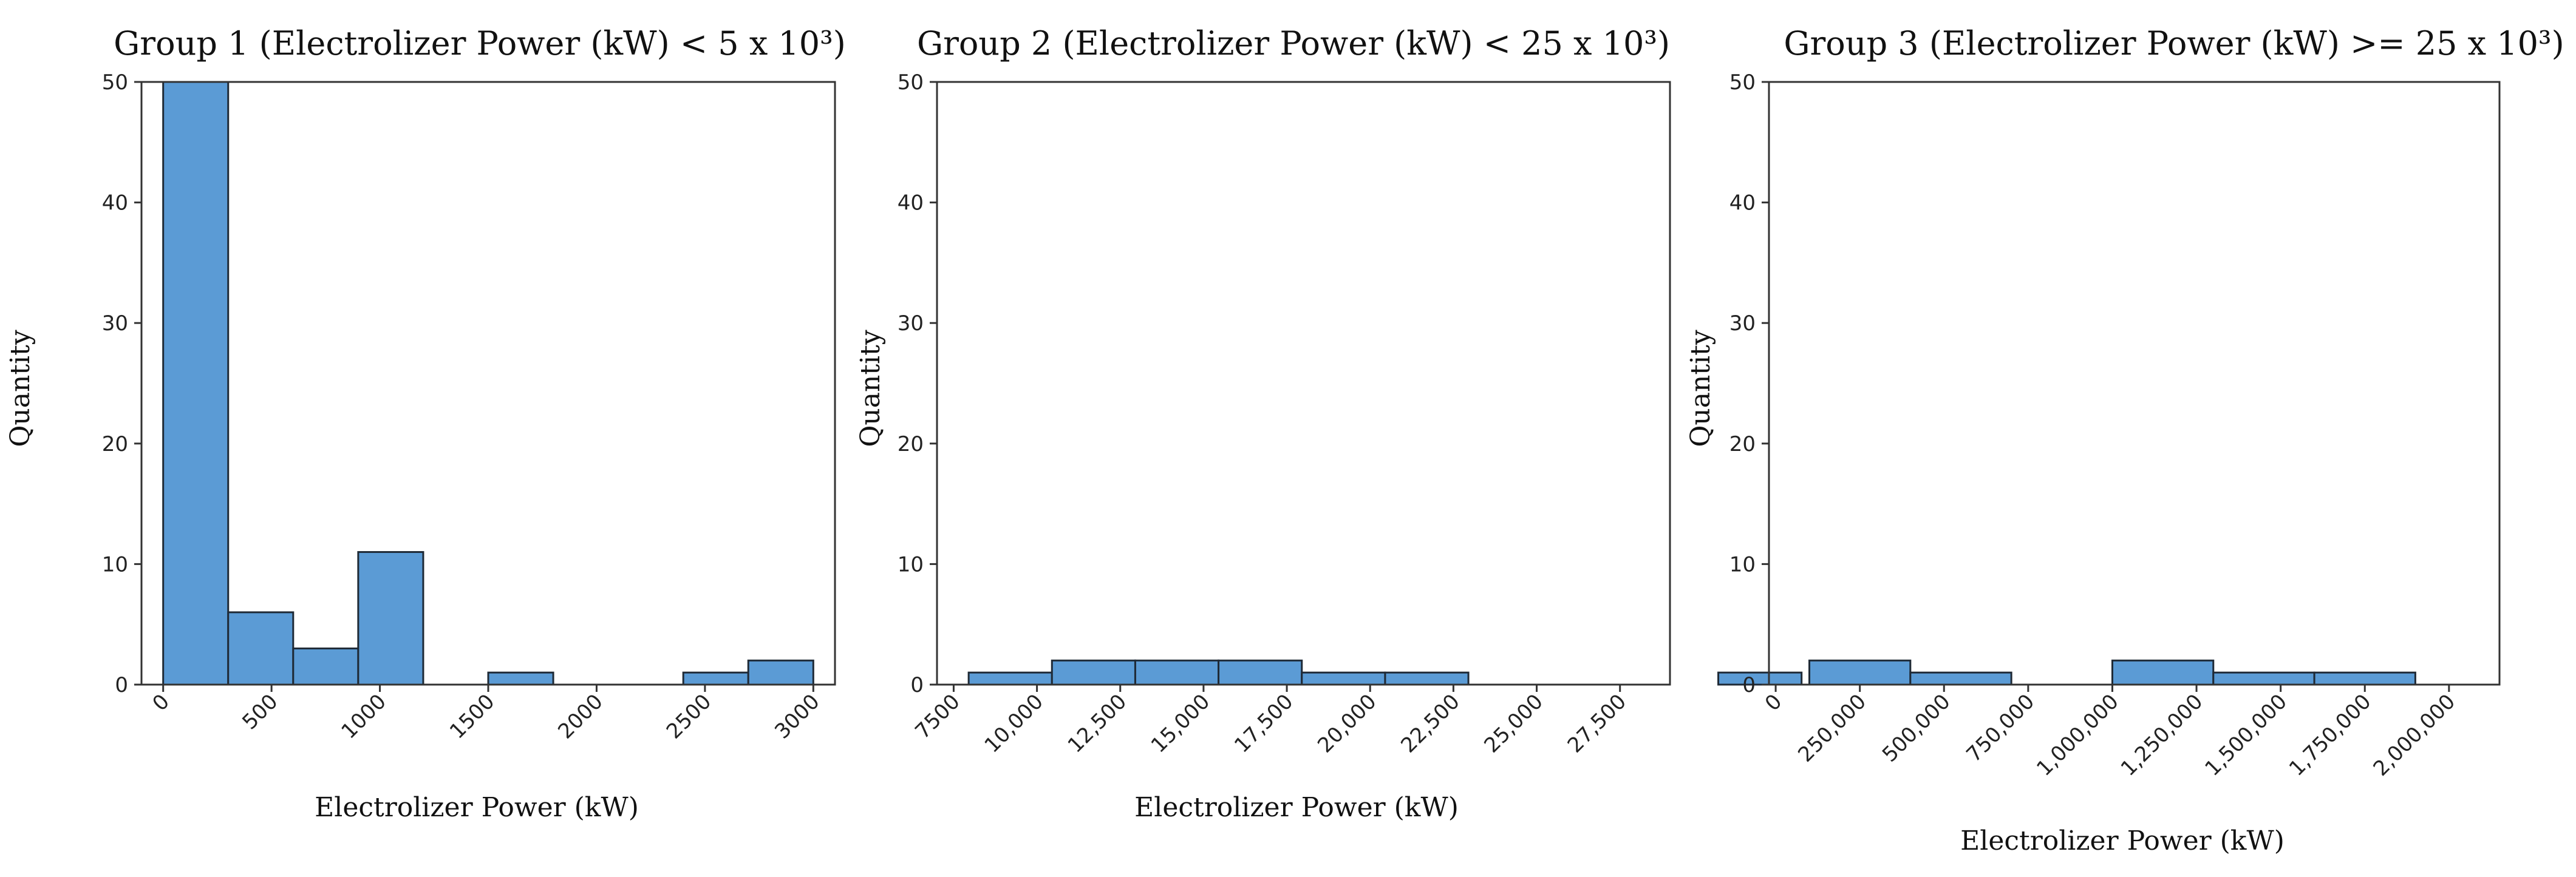  What do you see at coordinates (937, 716) in the screenshot?
I see `x-tick-label: 7500` at bounding box center [937, 716].